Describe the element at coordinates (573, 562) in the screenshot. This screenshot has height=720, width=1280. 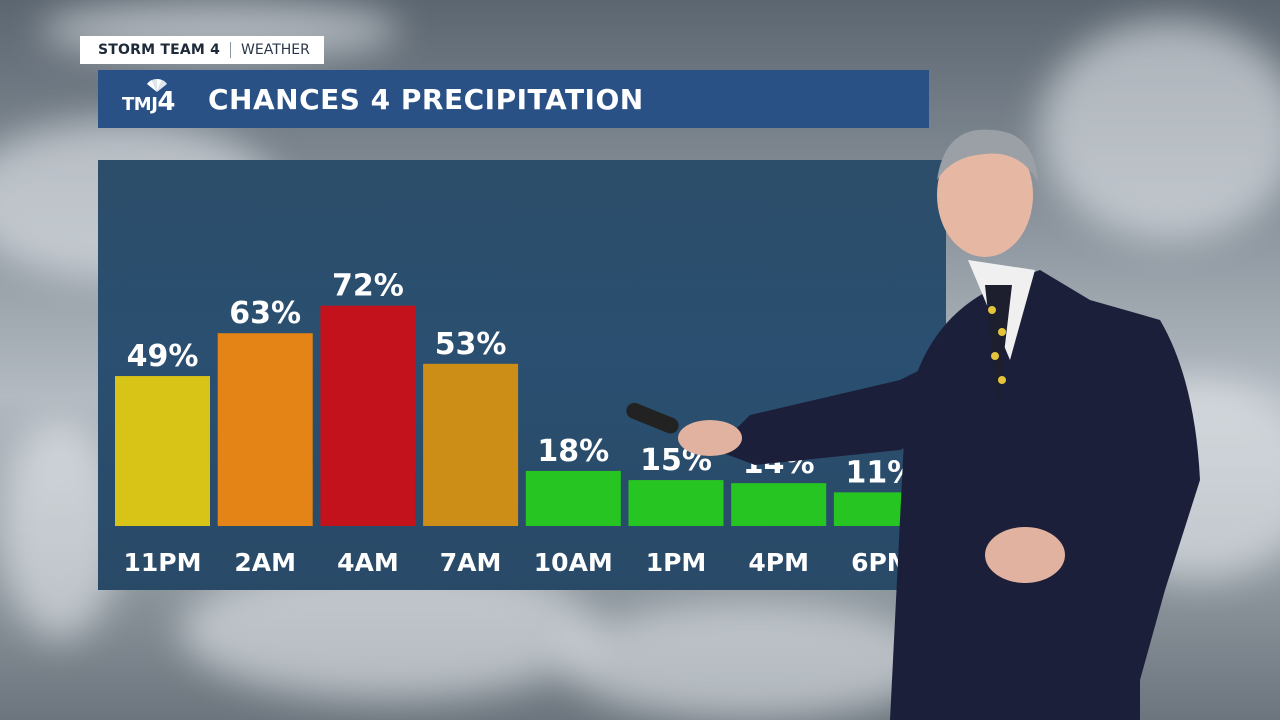
I see `category-label-10am: 10AM` at that location.